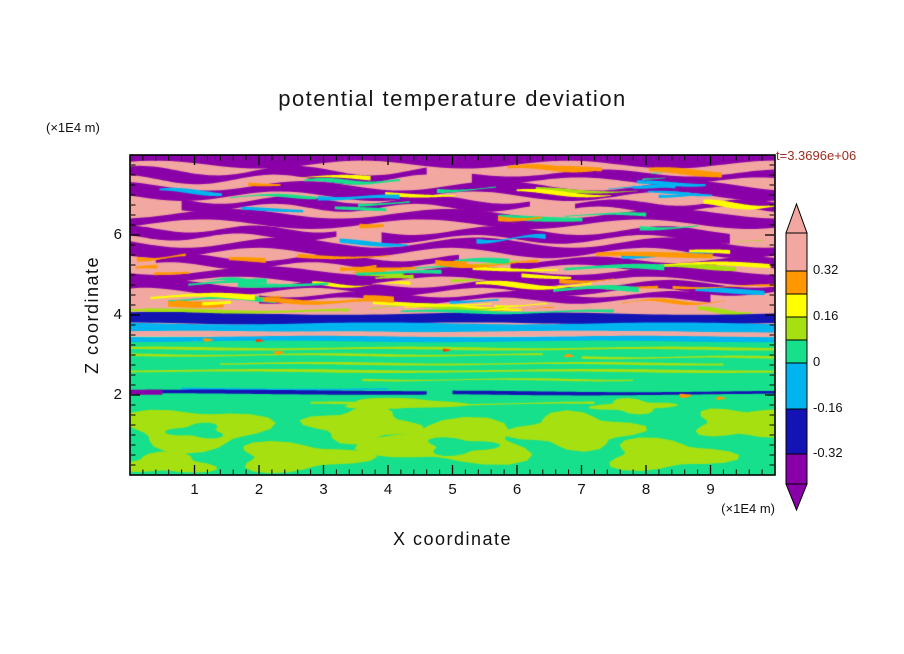 This screenshot has width=904, height=654. What do you see at coordinates (194, 489) in the screenshot?
I see `x-tick-label: 1` at bounding box center [194, 489].